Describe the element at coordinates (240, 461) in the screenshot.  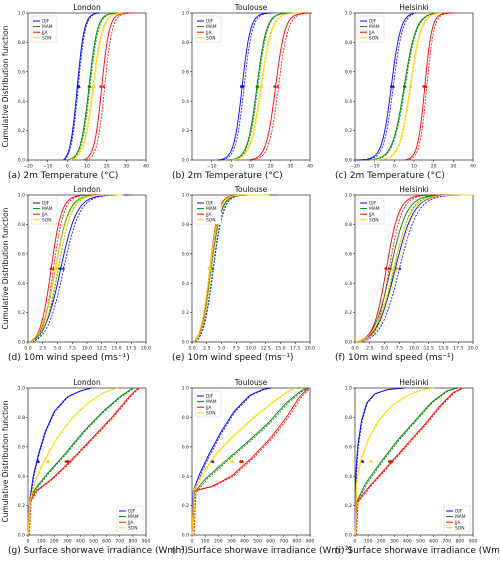
I see `median-marker-jja` at that location.